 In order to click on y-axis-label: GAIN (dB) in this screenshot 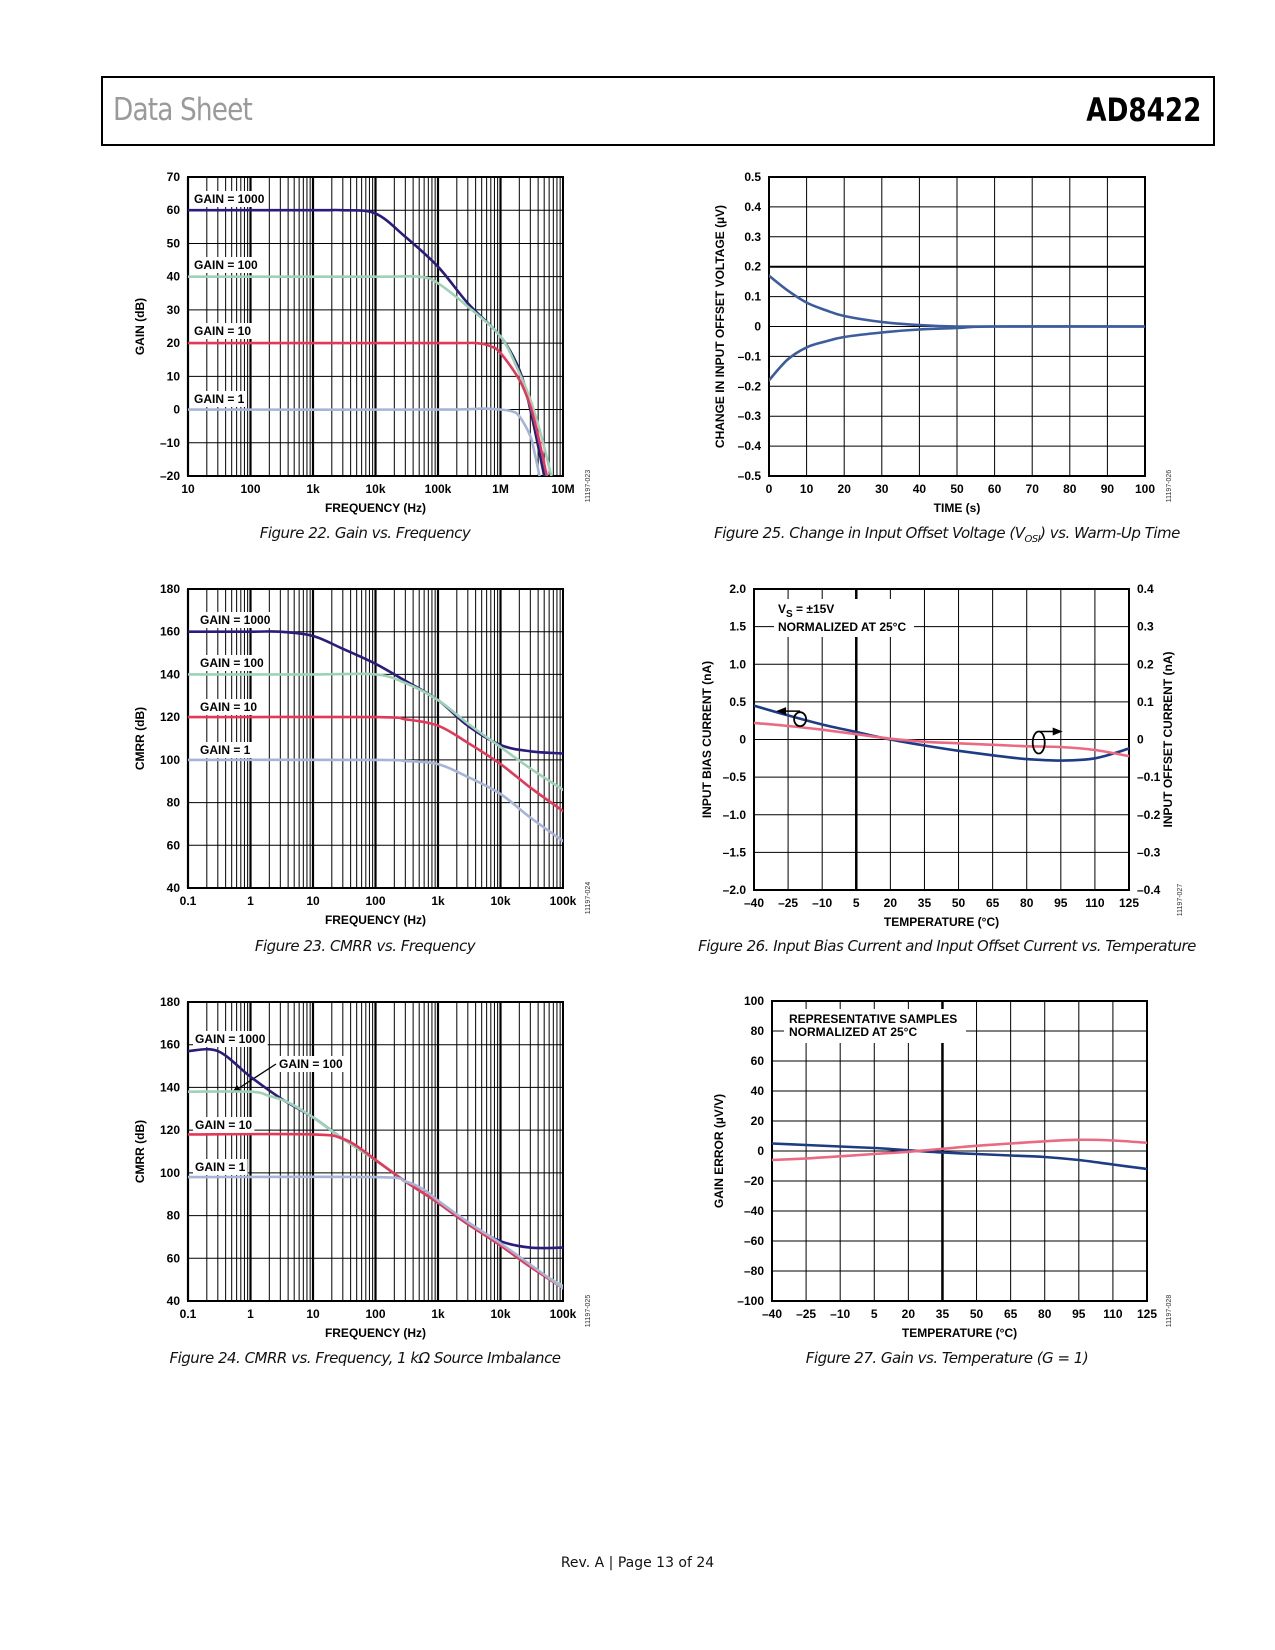, I will do `click(140, 326)`.